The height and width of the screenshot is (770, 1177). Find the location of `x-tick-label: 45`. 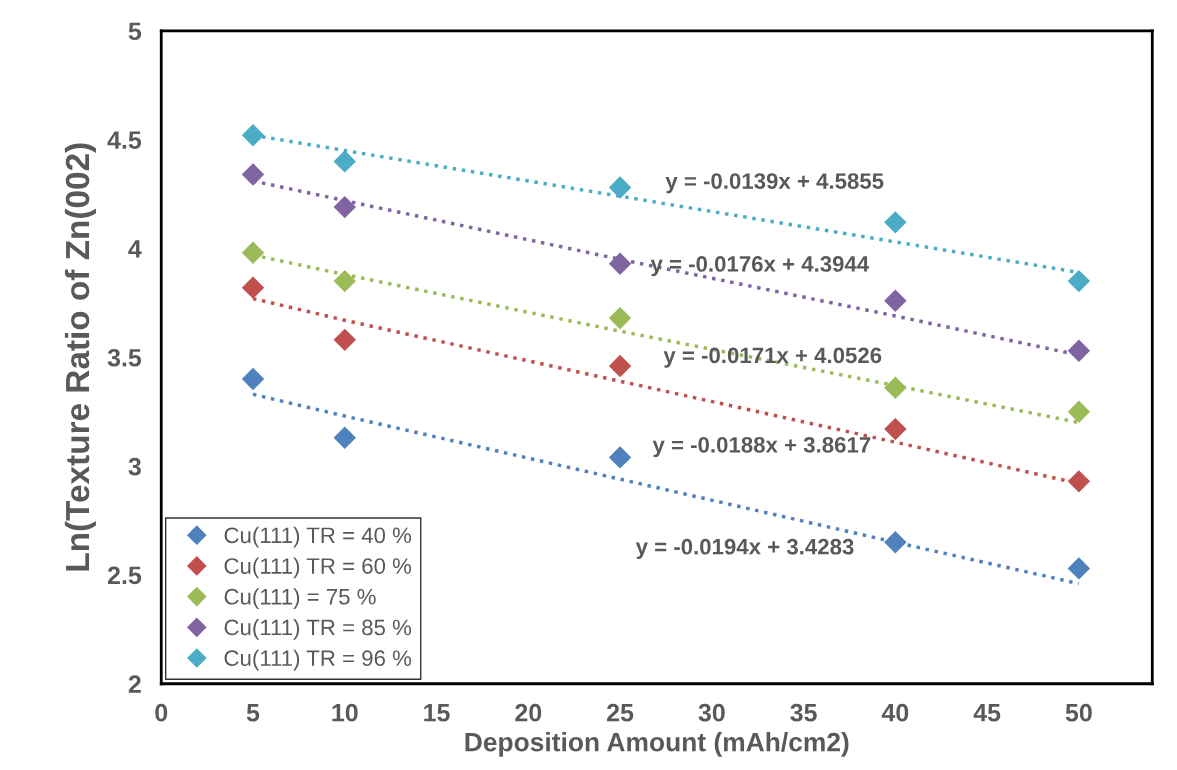

x-tick-label: 45 is located at coordinates (987, 713).